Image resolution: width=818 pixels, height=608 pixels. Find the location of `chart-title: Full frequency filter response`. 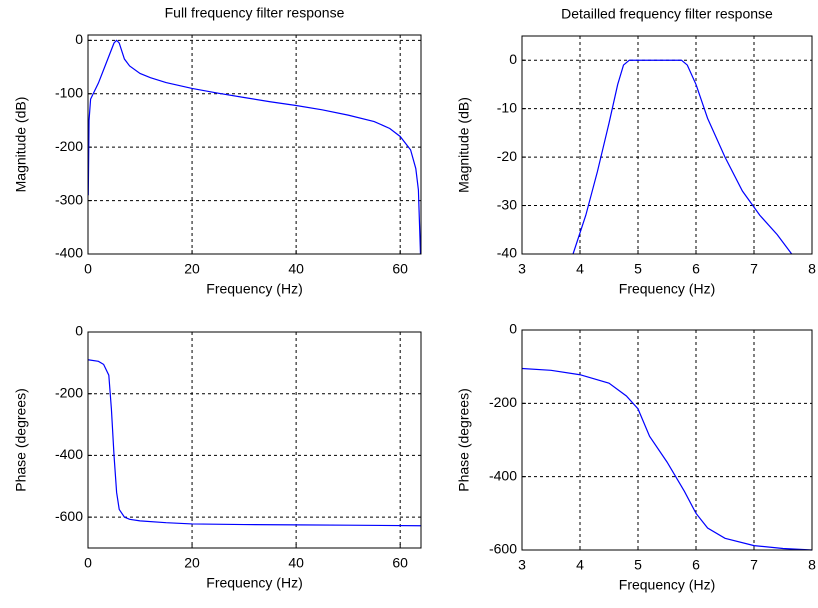

chart-title: Full frequency filter response is located at coordinates (255, 13).